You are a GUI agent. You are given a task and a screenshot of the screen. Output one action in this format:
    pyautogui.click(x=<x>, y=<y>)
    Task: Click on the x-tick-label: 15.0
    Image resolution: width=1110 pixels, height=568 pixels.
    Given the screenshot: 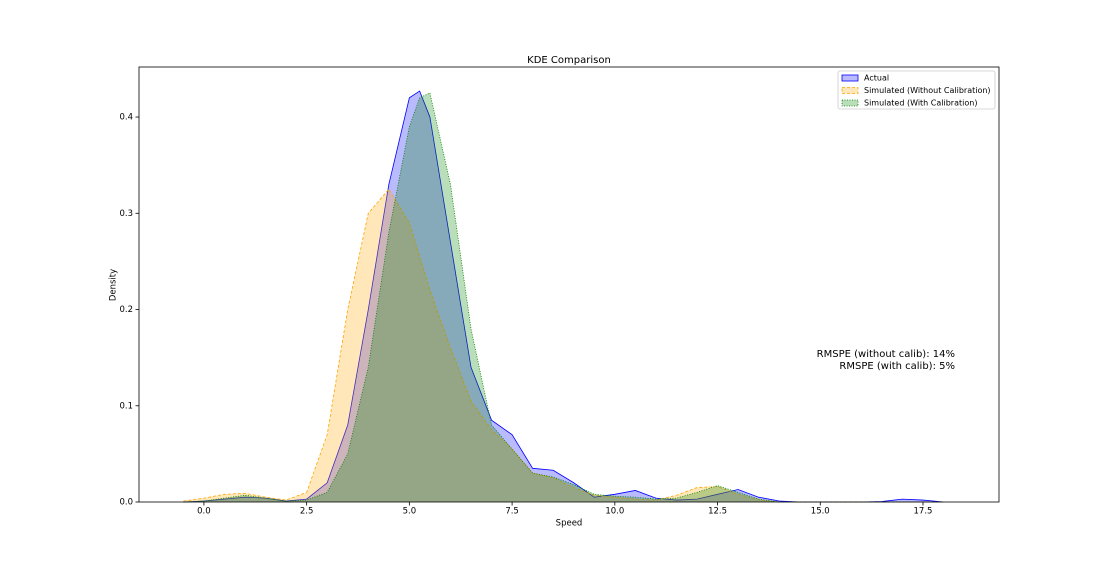 What is the action you would take?
    pyautogui.click(x=820, y=512)
    